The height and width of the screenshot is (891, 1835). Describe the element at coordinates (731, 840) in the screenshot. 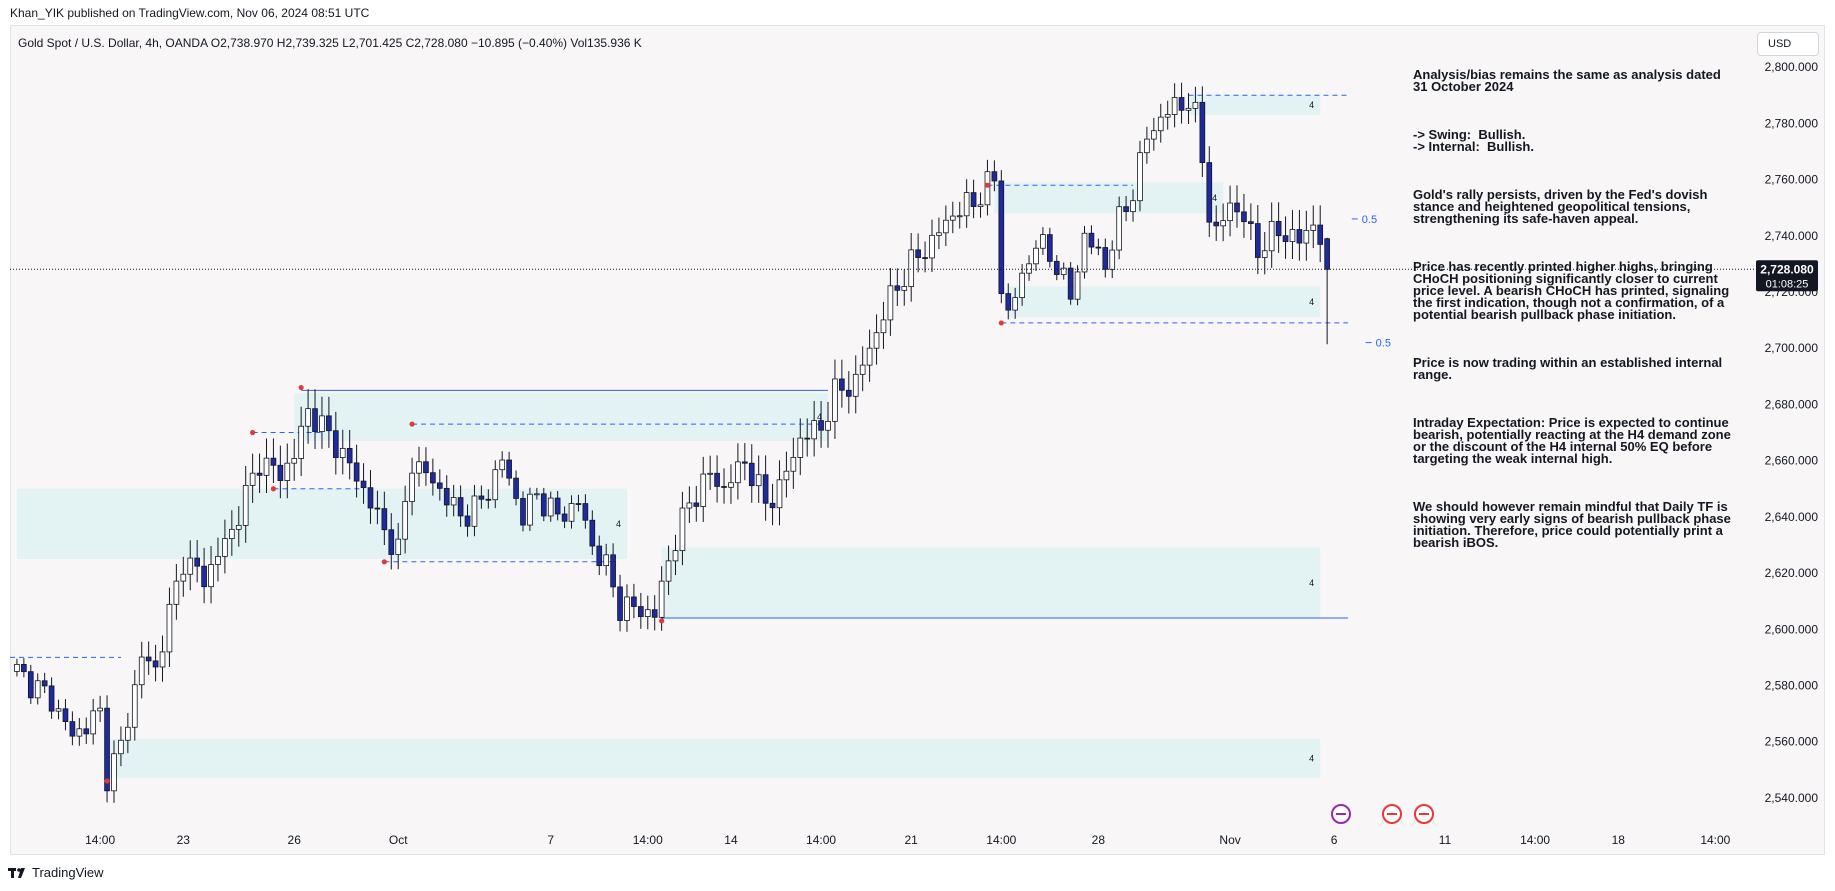

I see `x-tick-label: 14` at that location.